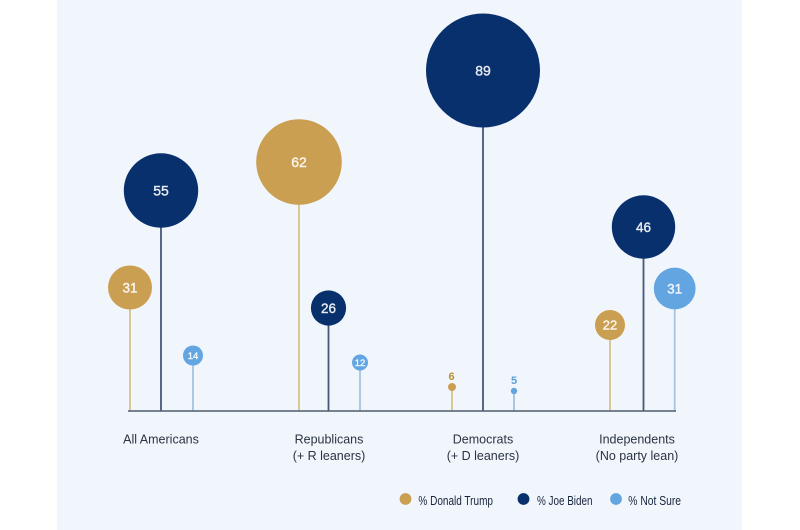  Describe the element at coordinates (329, 440) in the screenshot. I see `svg-text: Republicans` at that location.